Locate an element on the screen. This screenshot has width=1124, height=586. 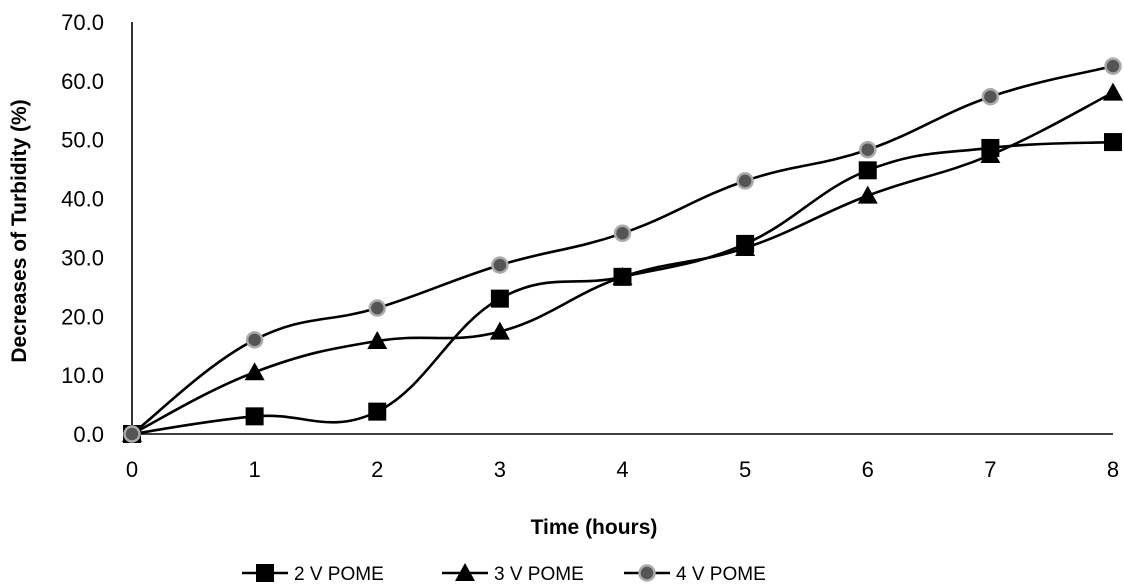
legend-label: 2 V POME is located at coordinates (339, 574).